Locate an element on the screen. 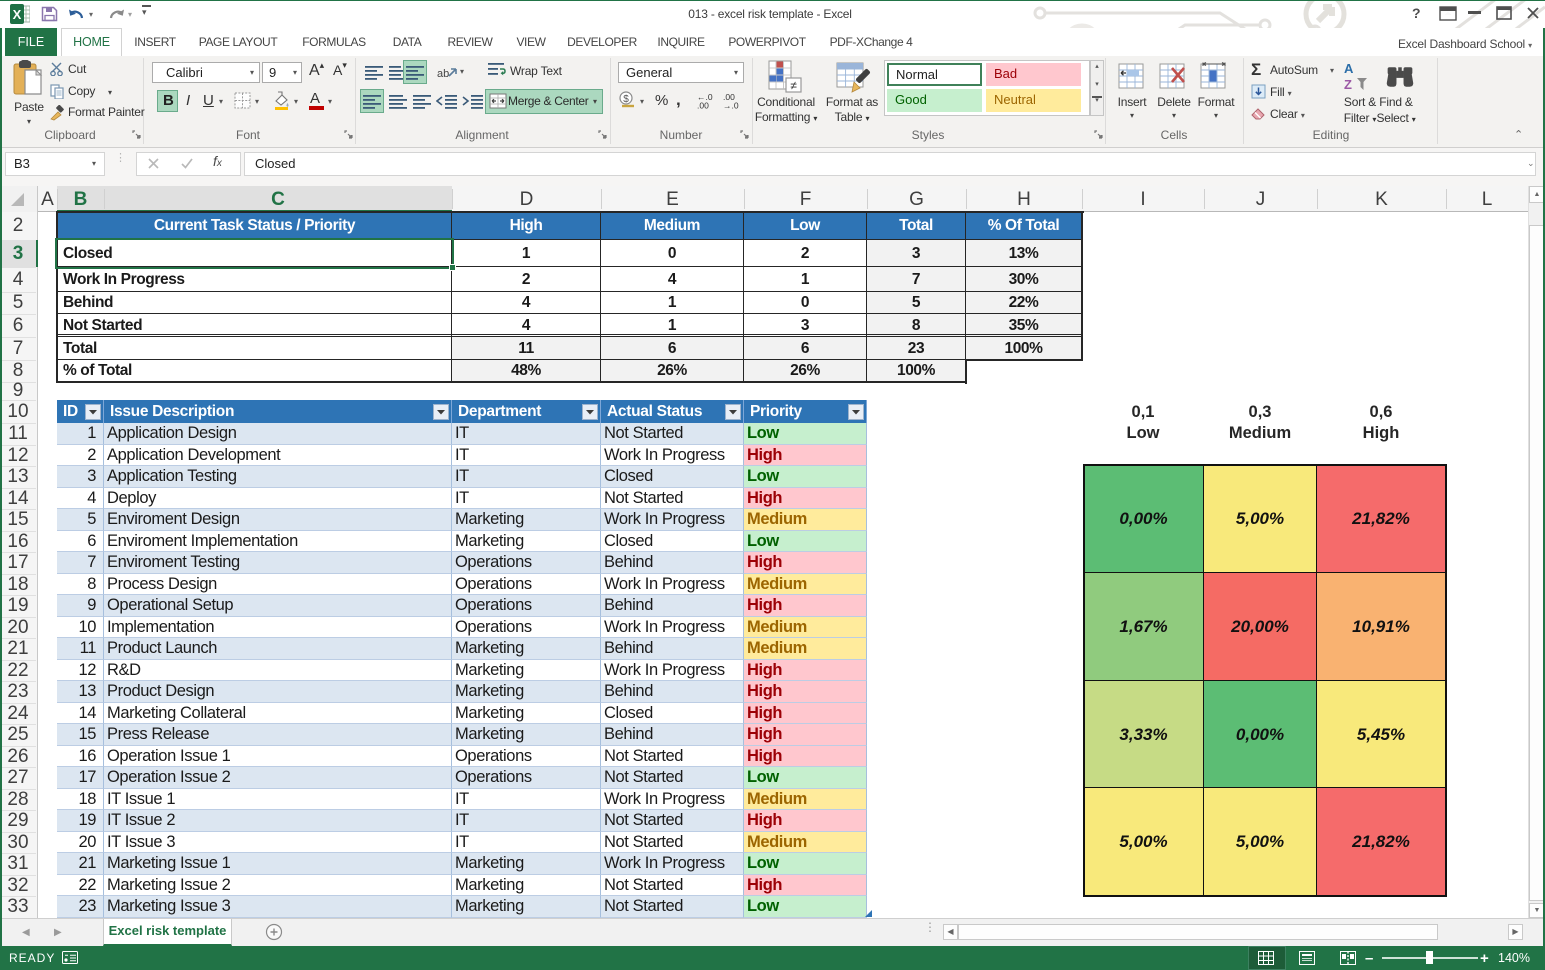 Image resolution: width=1545 pixels, height=970 pixels. svg-text: ab is located at coordinates (443, 74).